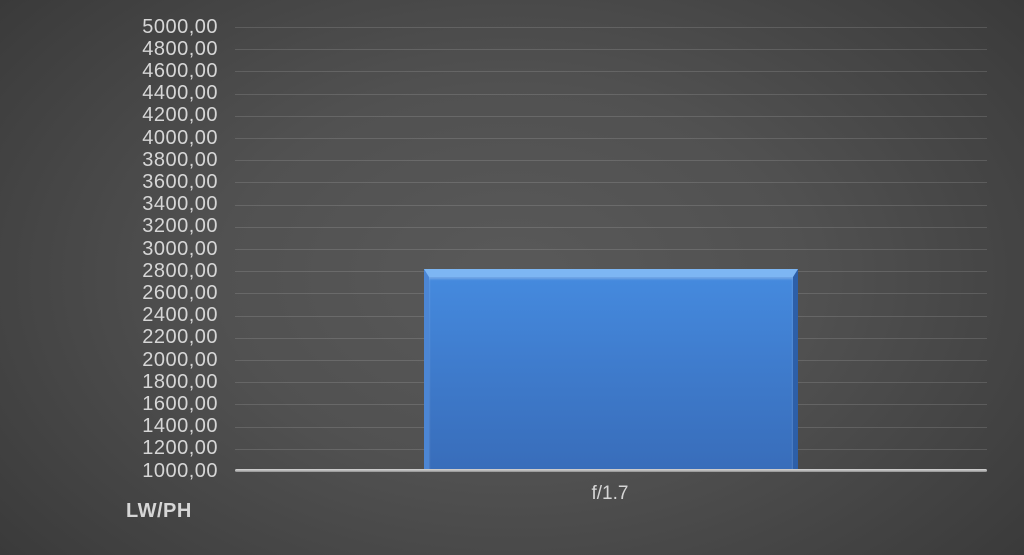  I want to click on bar, so click(611, 369).